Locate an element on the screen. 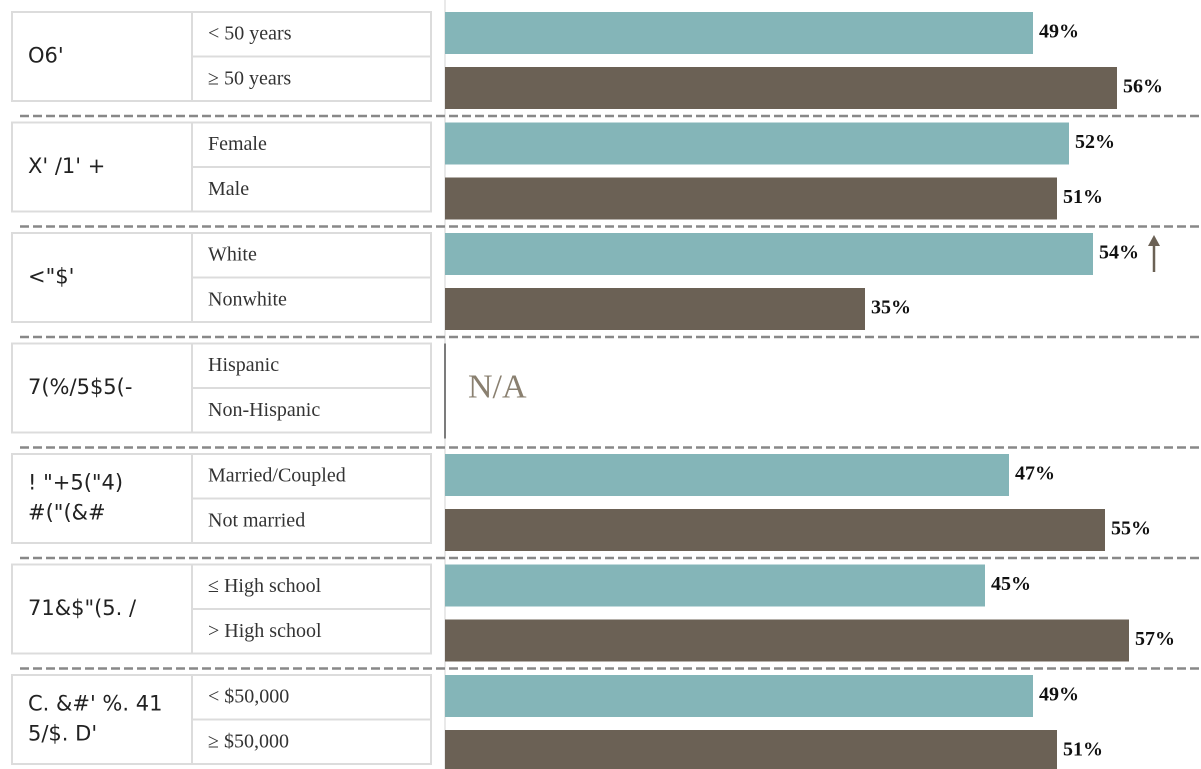 The image size is (1201, 769). category-label: Male is located at coordinates (228, 189).